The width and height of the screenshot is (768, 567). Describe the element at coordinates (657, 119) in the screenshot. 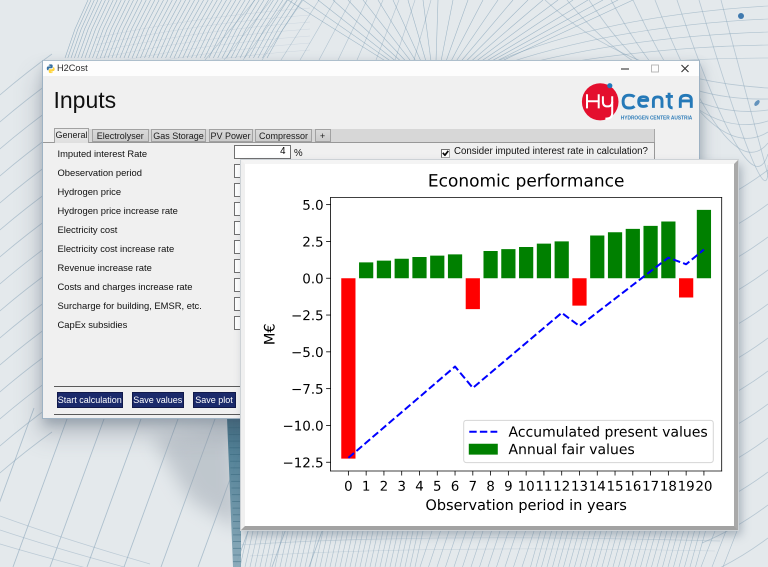

I see `svg-text: HYDROGEN CENTER AUSTRIA` at that location.